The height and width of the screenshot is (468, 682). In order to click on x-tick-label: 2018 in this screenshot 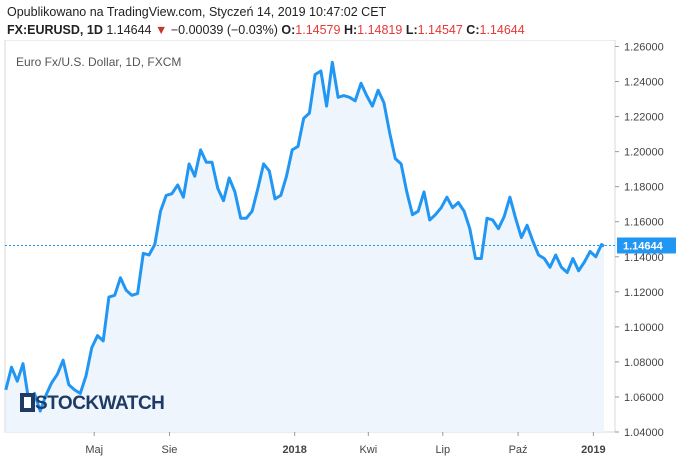, I will do `click(294, 450)`.